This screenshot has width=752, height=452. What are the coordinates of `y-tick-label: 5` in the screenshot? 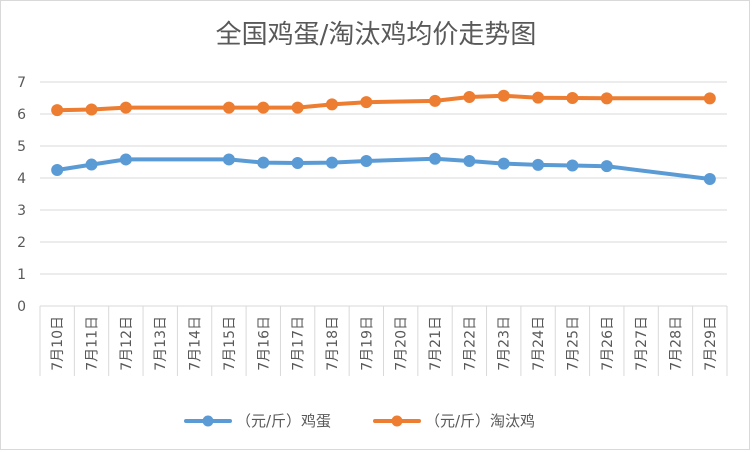 It's located at (21, 147).